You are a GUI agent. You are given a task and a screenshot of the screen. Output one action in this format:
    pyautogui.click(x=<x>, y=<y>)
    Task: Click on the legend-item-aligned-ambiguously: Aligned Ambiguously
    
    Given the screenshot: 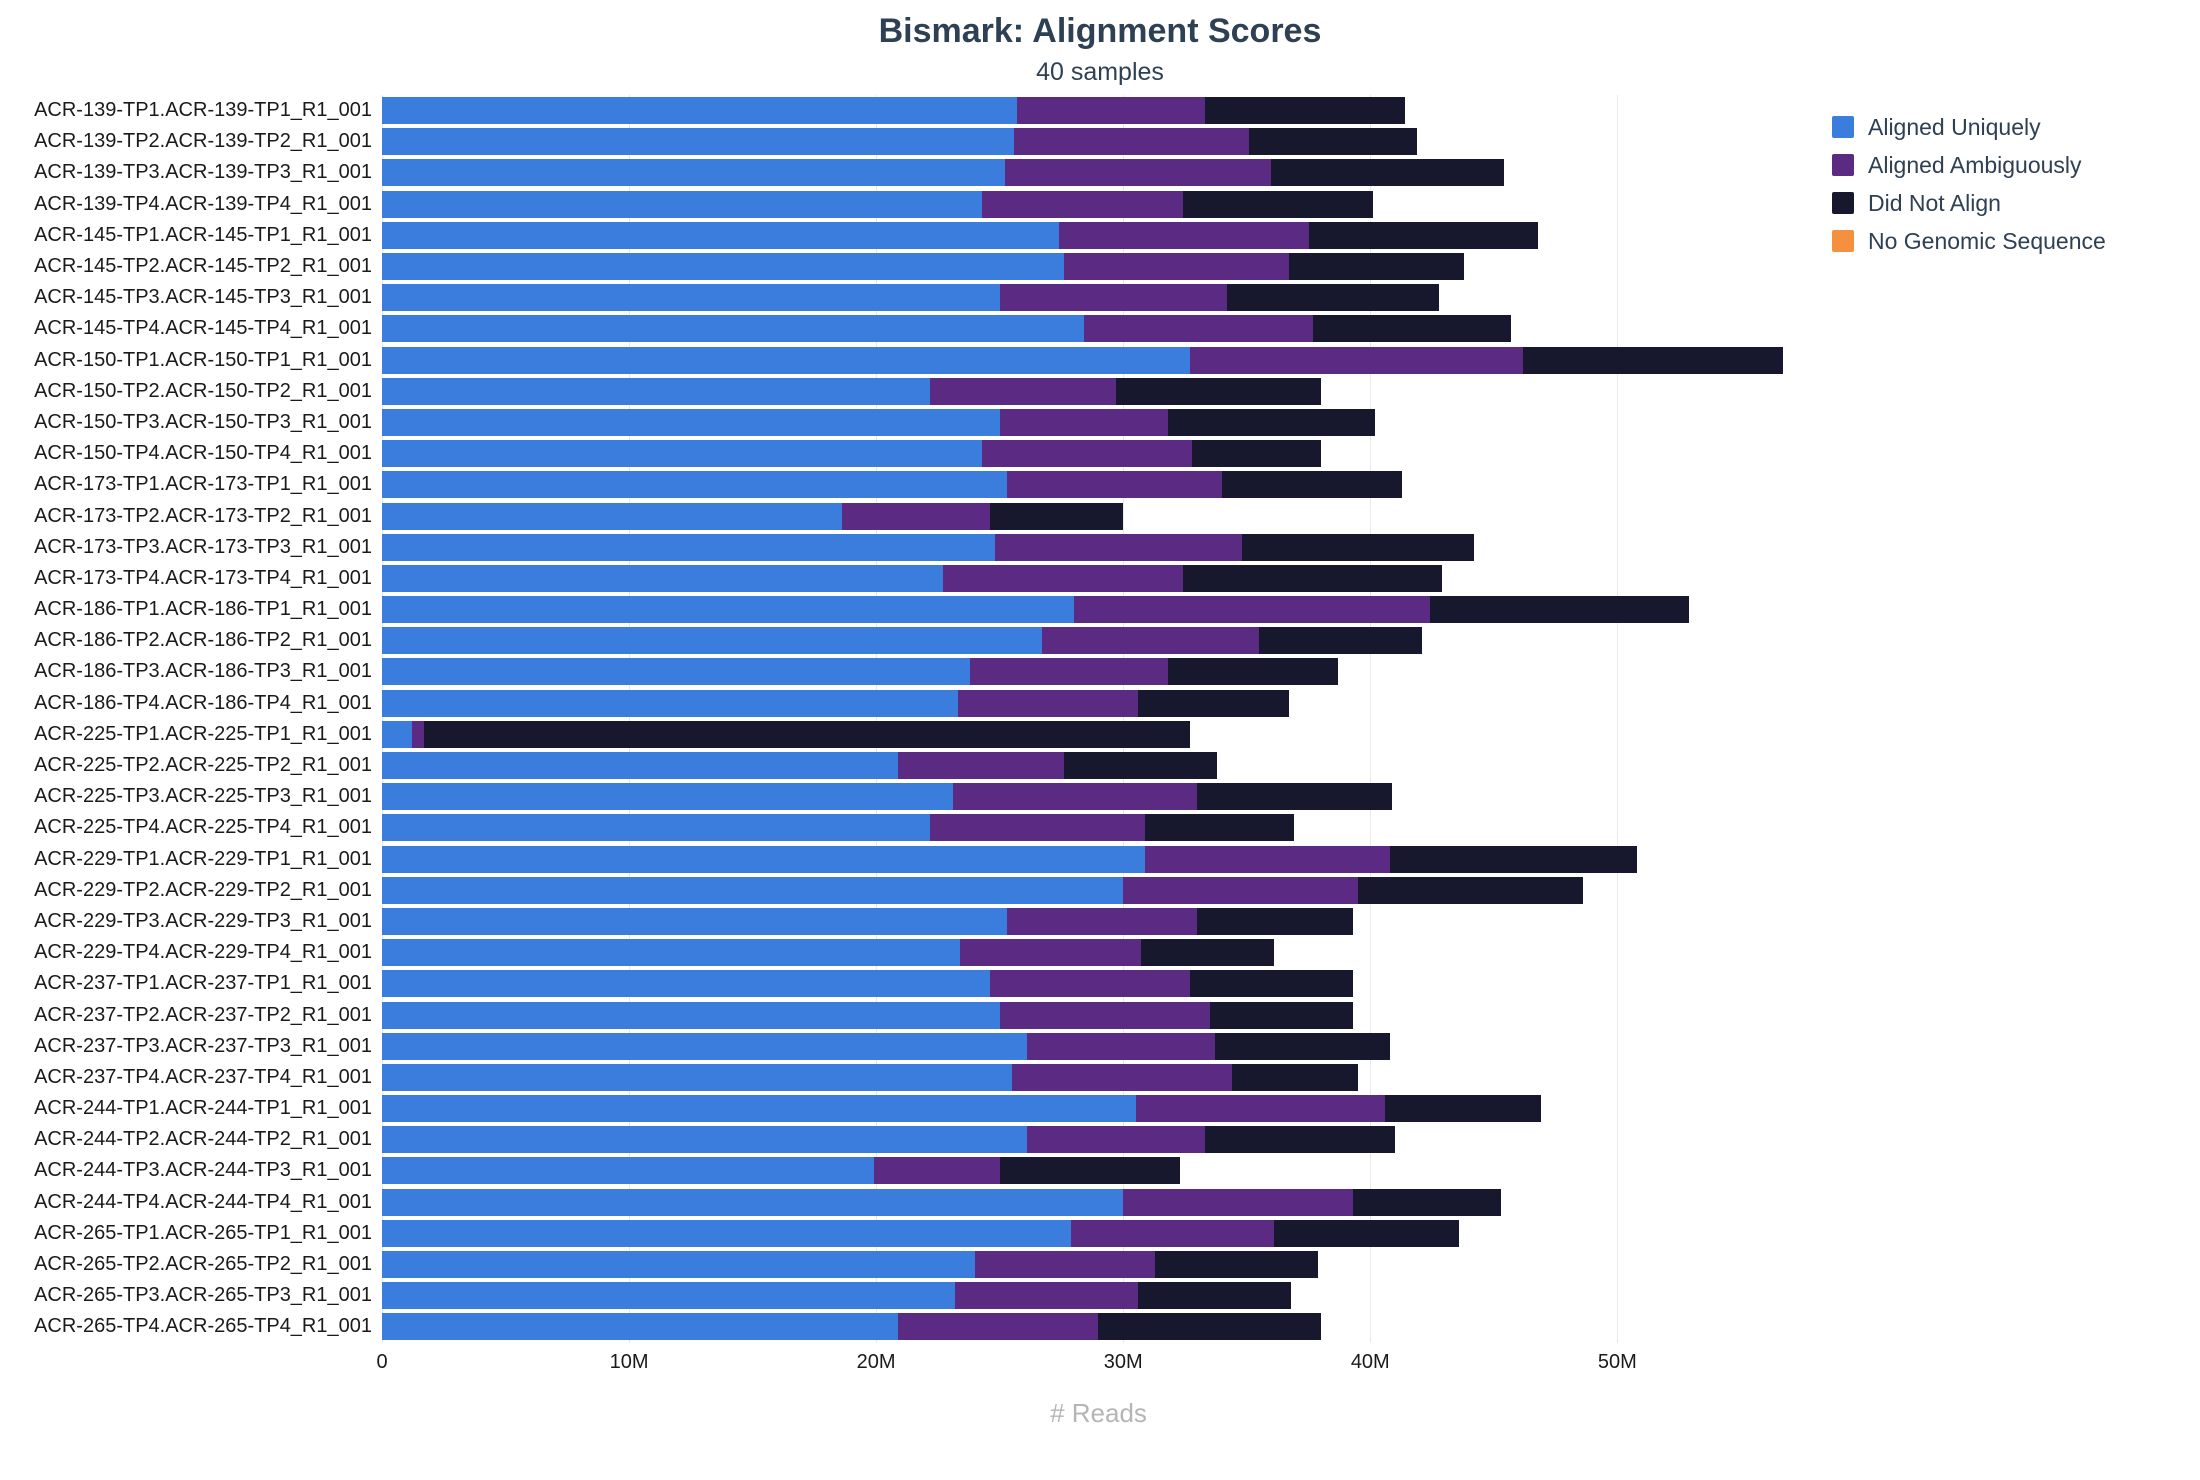 What is the action you would take?
    pyautogui.click(x=1969, y=165)
    